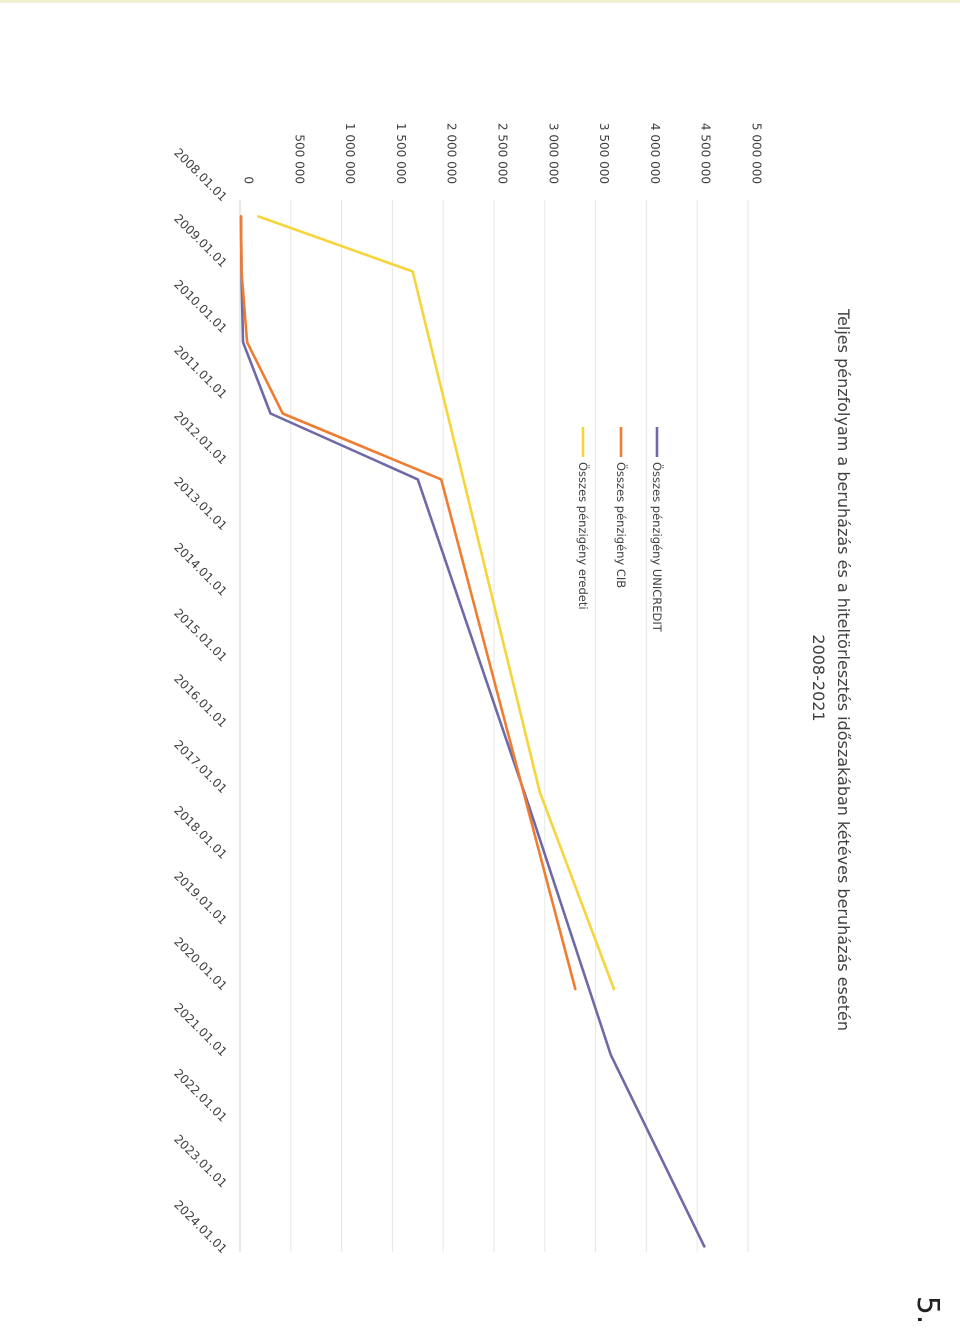 The width and height of the screenshot is (960, 1334). What do you see at coordinates (200, 306) in the screenshot?
I see `date-tick-label: 2010.01.01` at bounding box center [200, 306].